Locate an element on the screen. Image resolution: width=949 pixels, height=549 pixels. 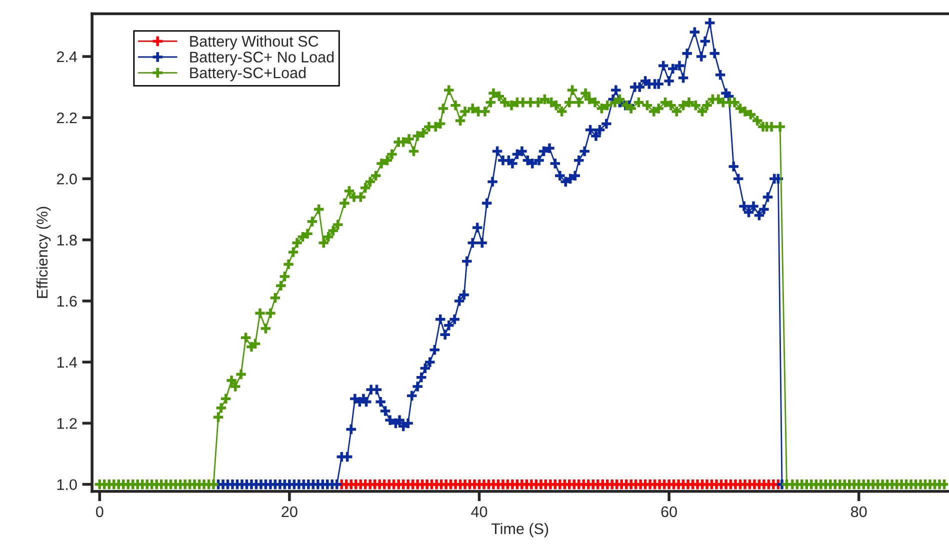
x-tick-label: 0 is located at coordinates (100, 512).